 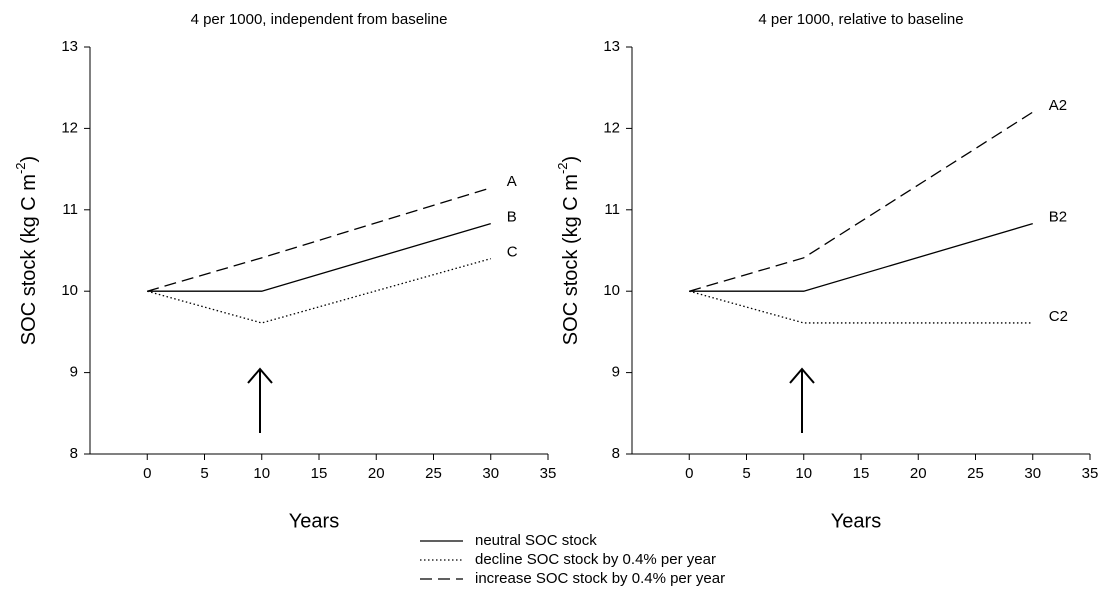 I want to click on chart-title: 4 per 1000, relative to baseline, so click(x=860, y=19).